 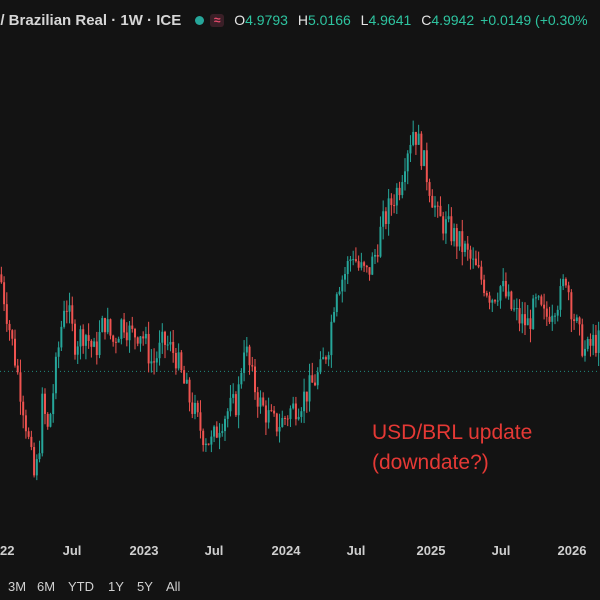 I want to click on high-label: H, so click(x=302, y=20).